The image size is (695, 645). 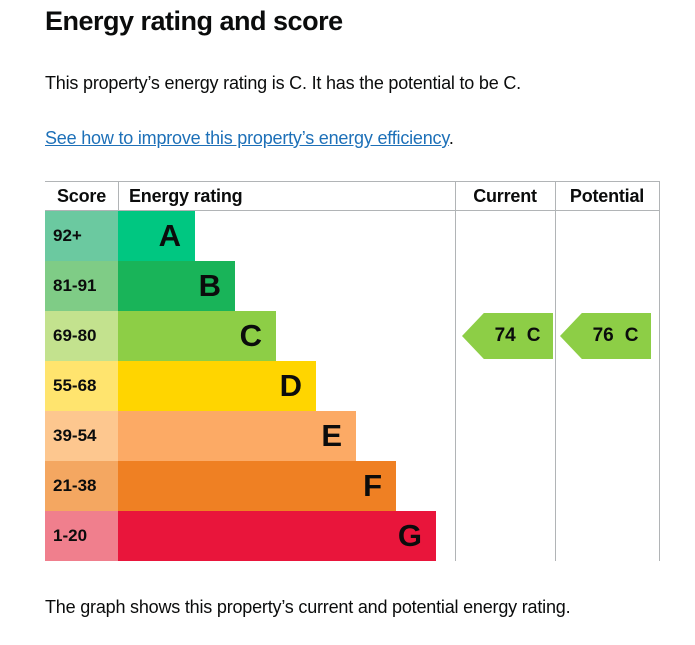 I want to click on current-rating-band: C, so click(x=533, y=335).